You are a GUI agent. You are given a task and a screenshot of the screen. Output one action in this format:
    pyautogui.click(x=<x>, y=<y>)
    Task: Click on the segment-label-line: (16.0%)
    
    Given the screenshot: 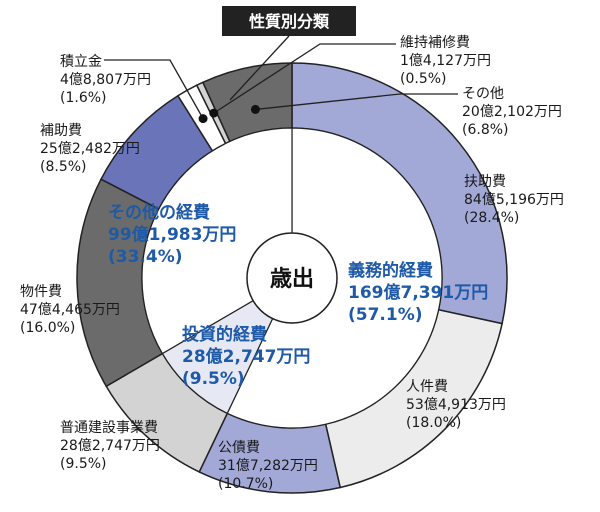 What is the action you would take?
    pyautogui.click(x=47, y=328)
    